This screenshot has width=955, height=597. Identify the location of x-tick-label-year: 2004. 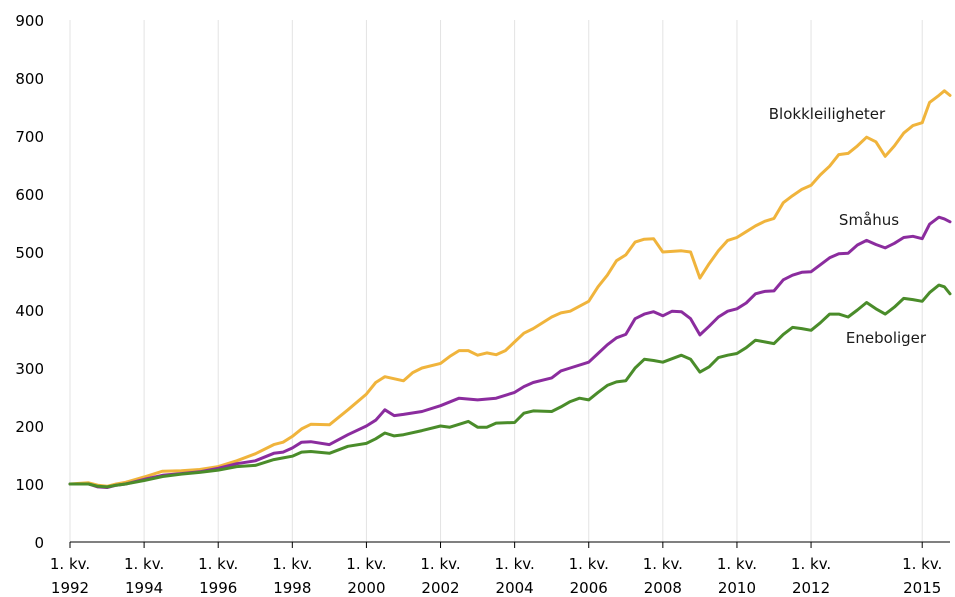
(515, 588).